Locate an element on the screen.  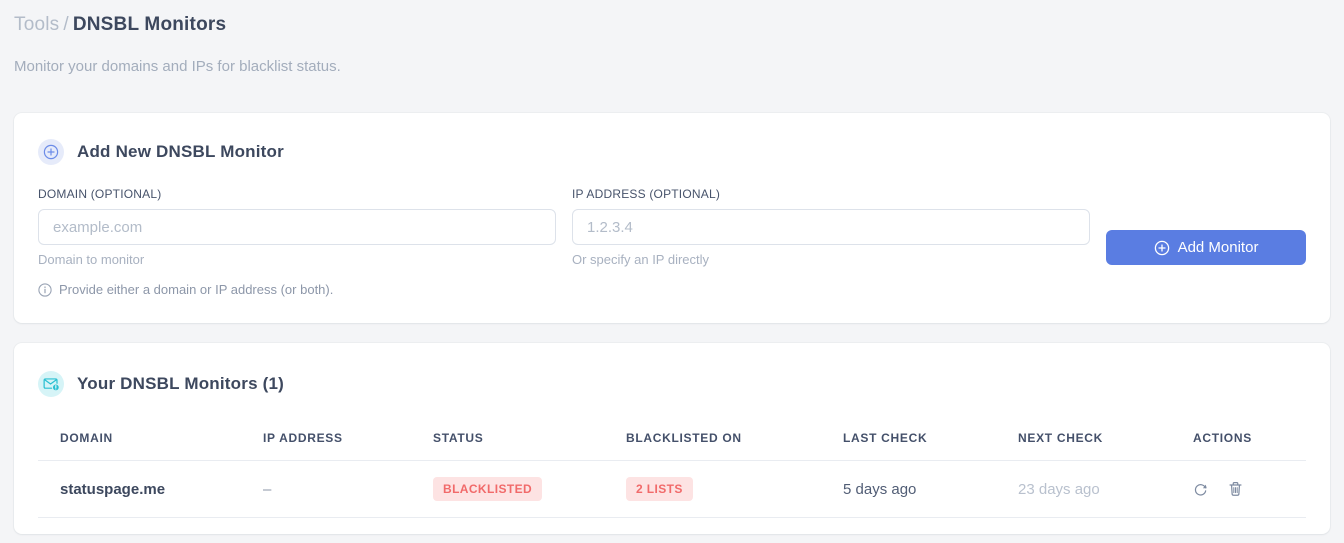
refresh-button is located at coordinates (1200, 489).